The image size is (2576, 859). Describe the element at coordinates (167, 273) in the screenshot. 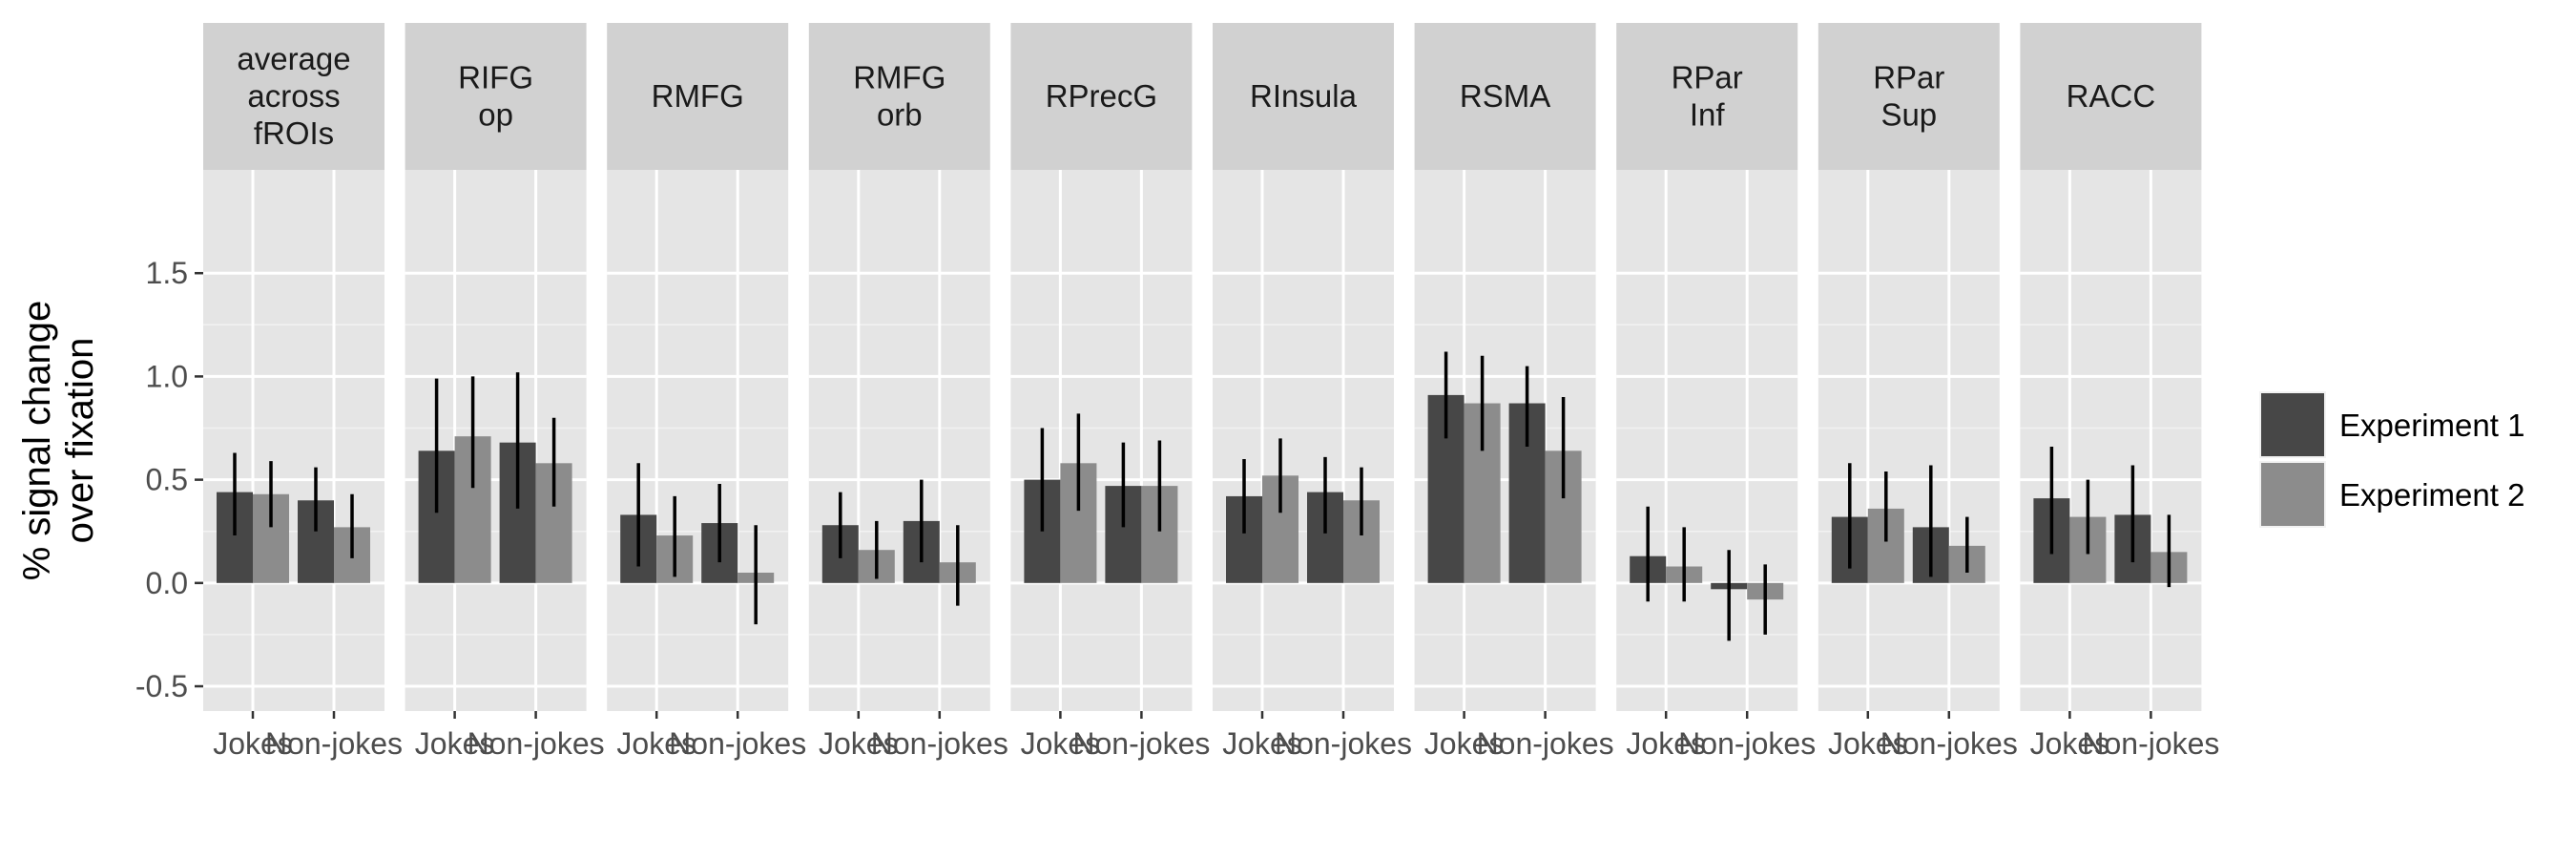

I see `y-tick-label: 1.5` at that location.